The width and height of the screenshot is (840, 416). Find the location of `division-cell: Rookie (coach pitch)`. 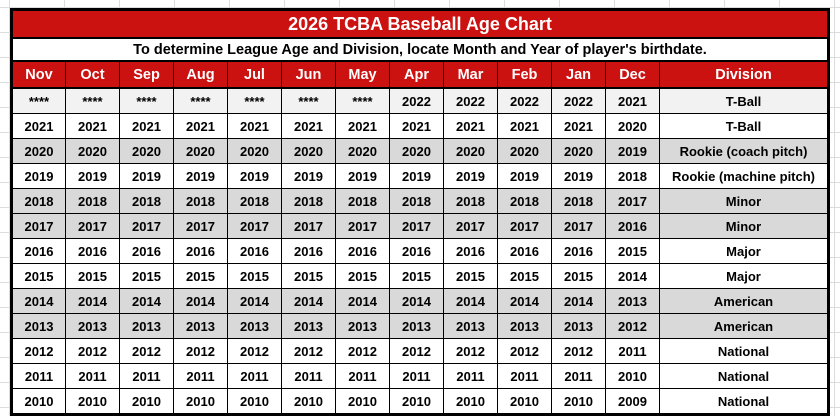

division-cell: Rookie (coach pitch) is located at coordinates (744, 151).